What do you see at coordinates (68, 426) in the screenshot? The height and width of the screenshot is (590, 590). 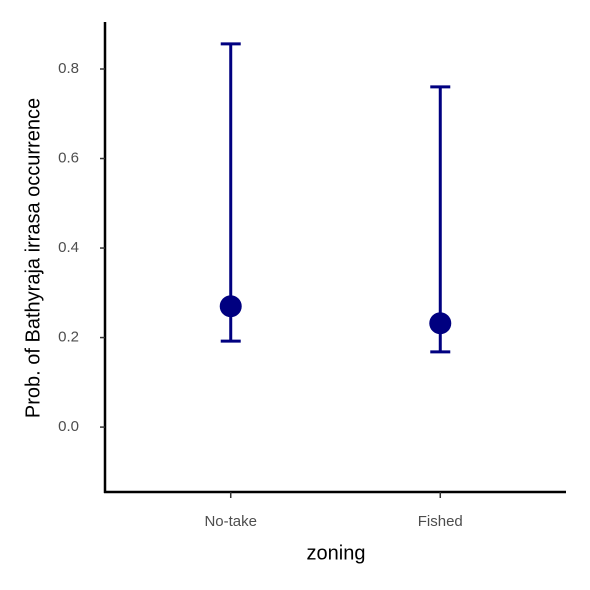 I see `y-tick-label: 0.0` at bounding box center [68, 426].